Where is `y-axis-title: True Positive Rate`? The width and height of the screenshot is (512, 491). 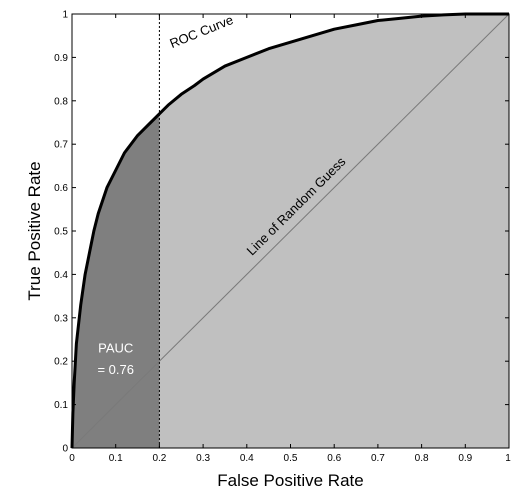
y-axis-title: True Positive Rate is located at coordinates (34, 230).